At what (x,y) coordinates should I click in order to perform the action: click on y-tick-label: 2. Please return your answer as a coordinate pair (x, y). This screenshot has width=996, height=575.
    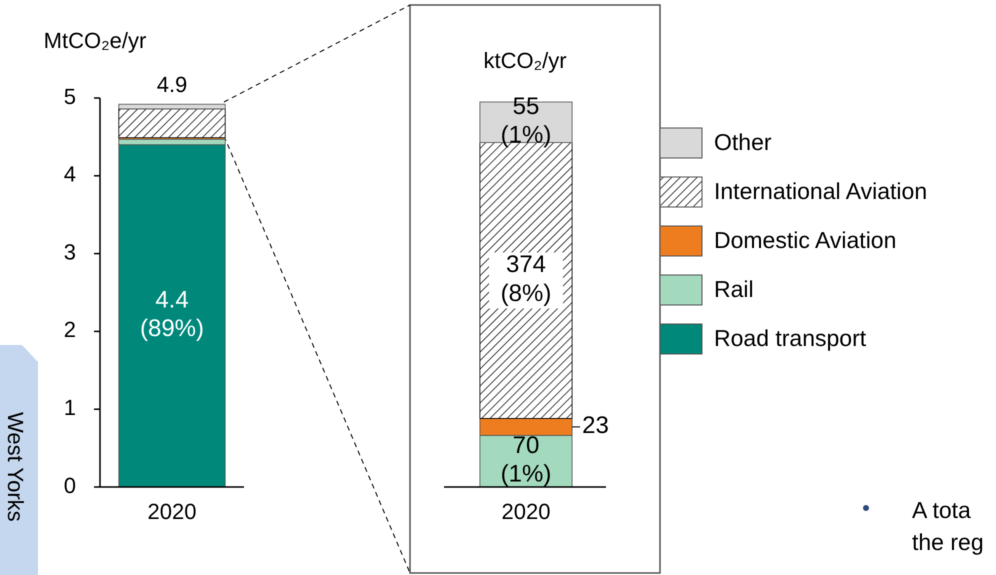
    Looking at the image, I should click on (70, 329).